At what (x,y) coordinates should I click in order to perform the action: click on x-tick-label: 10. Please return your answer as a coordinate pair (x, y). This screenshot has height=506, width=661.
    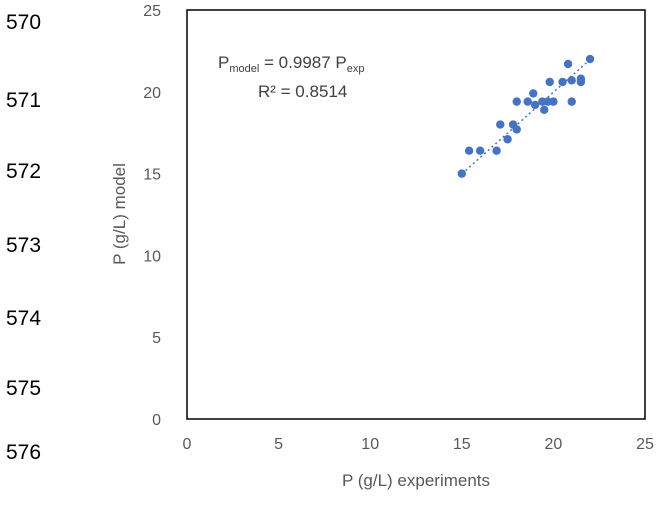
    Looking at the image, I should click on (370, 444).